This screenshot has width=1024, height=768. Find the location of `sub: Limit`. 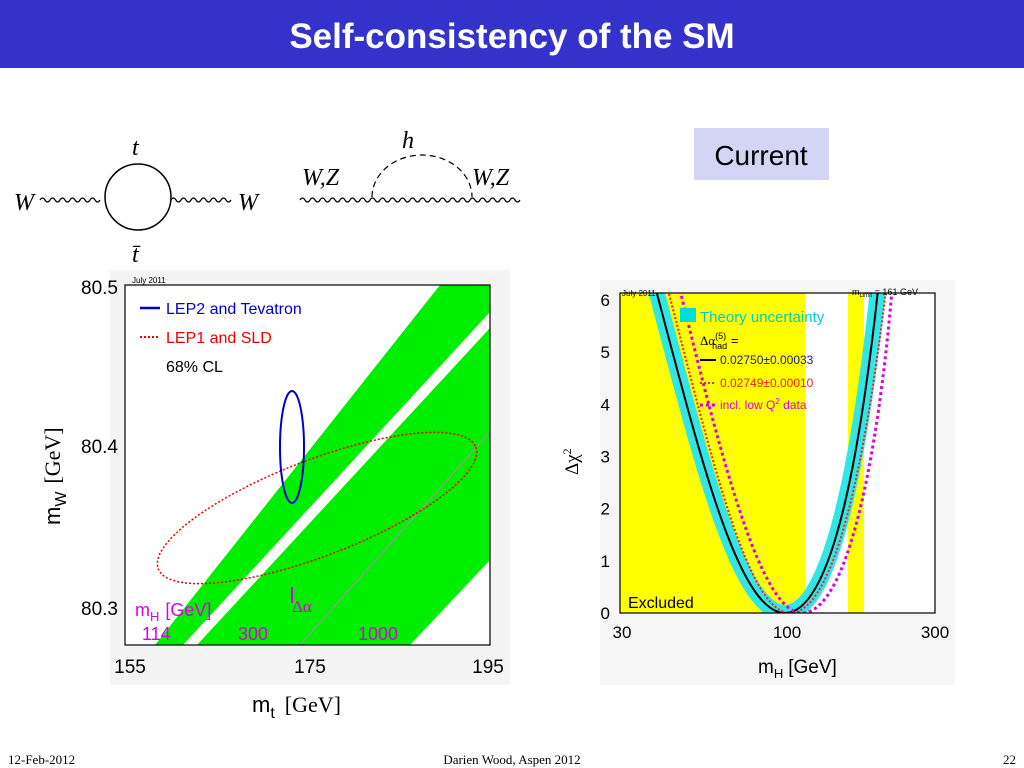

sub: Limit is located at coordinates (866, 296).